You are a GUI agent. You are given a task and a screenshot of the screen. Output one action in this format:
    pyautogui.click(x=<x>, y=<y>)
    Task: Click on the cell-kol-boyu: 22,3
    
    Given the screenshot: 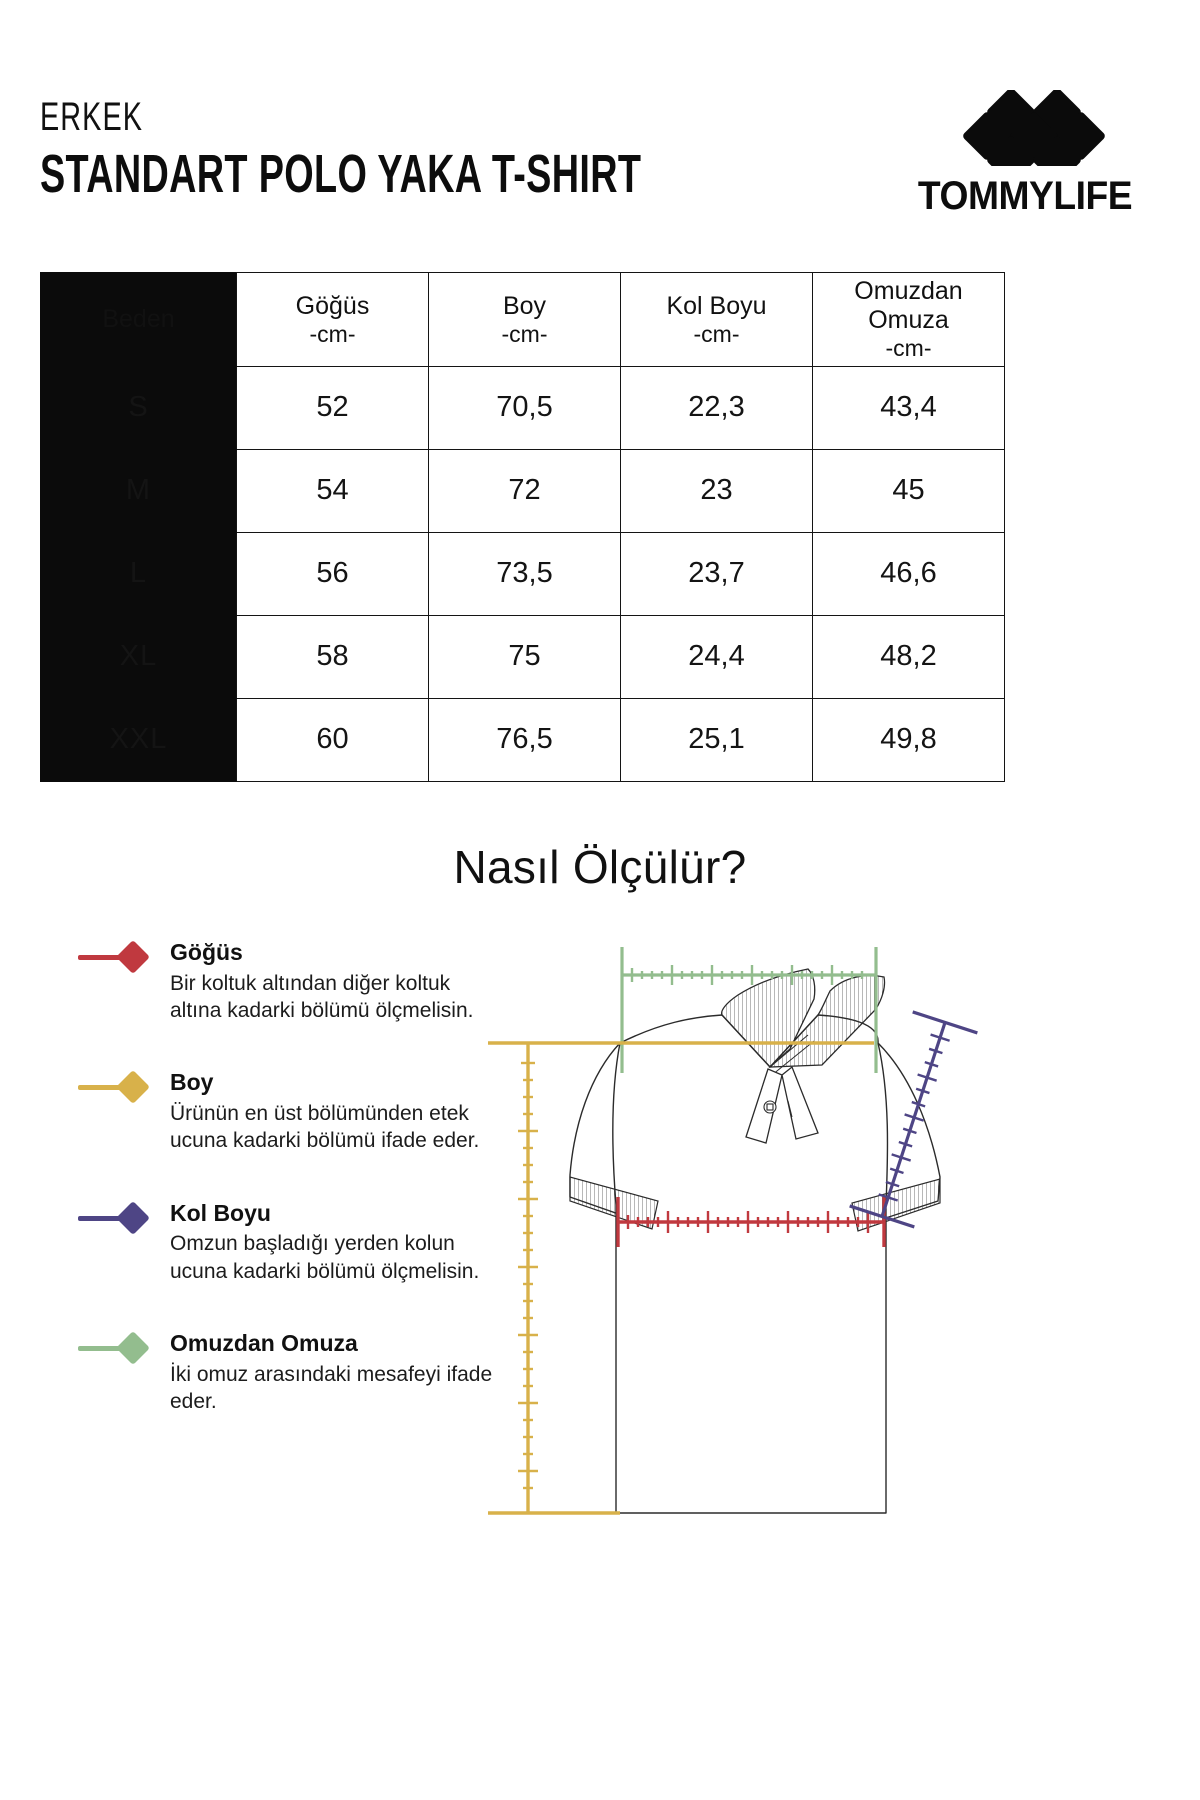 What is the action you would take?
    pyautogui.click(x=716, y=407)
    